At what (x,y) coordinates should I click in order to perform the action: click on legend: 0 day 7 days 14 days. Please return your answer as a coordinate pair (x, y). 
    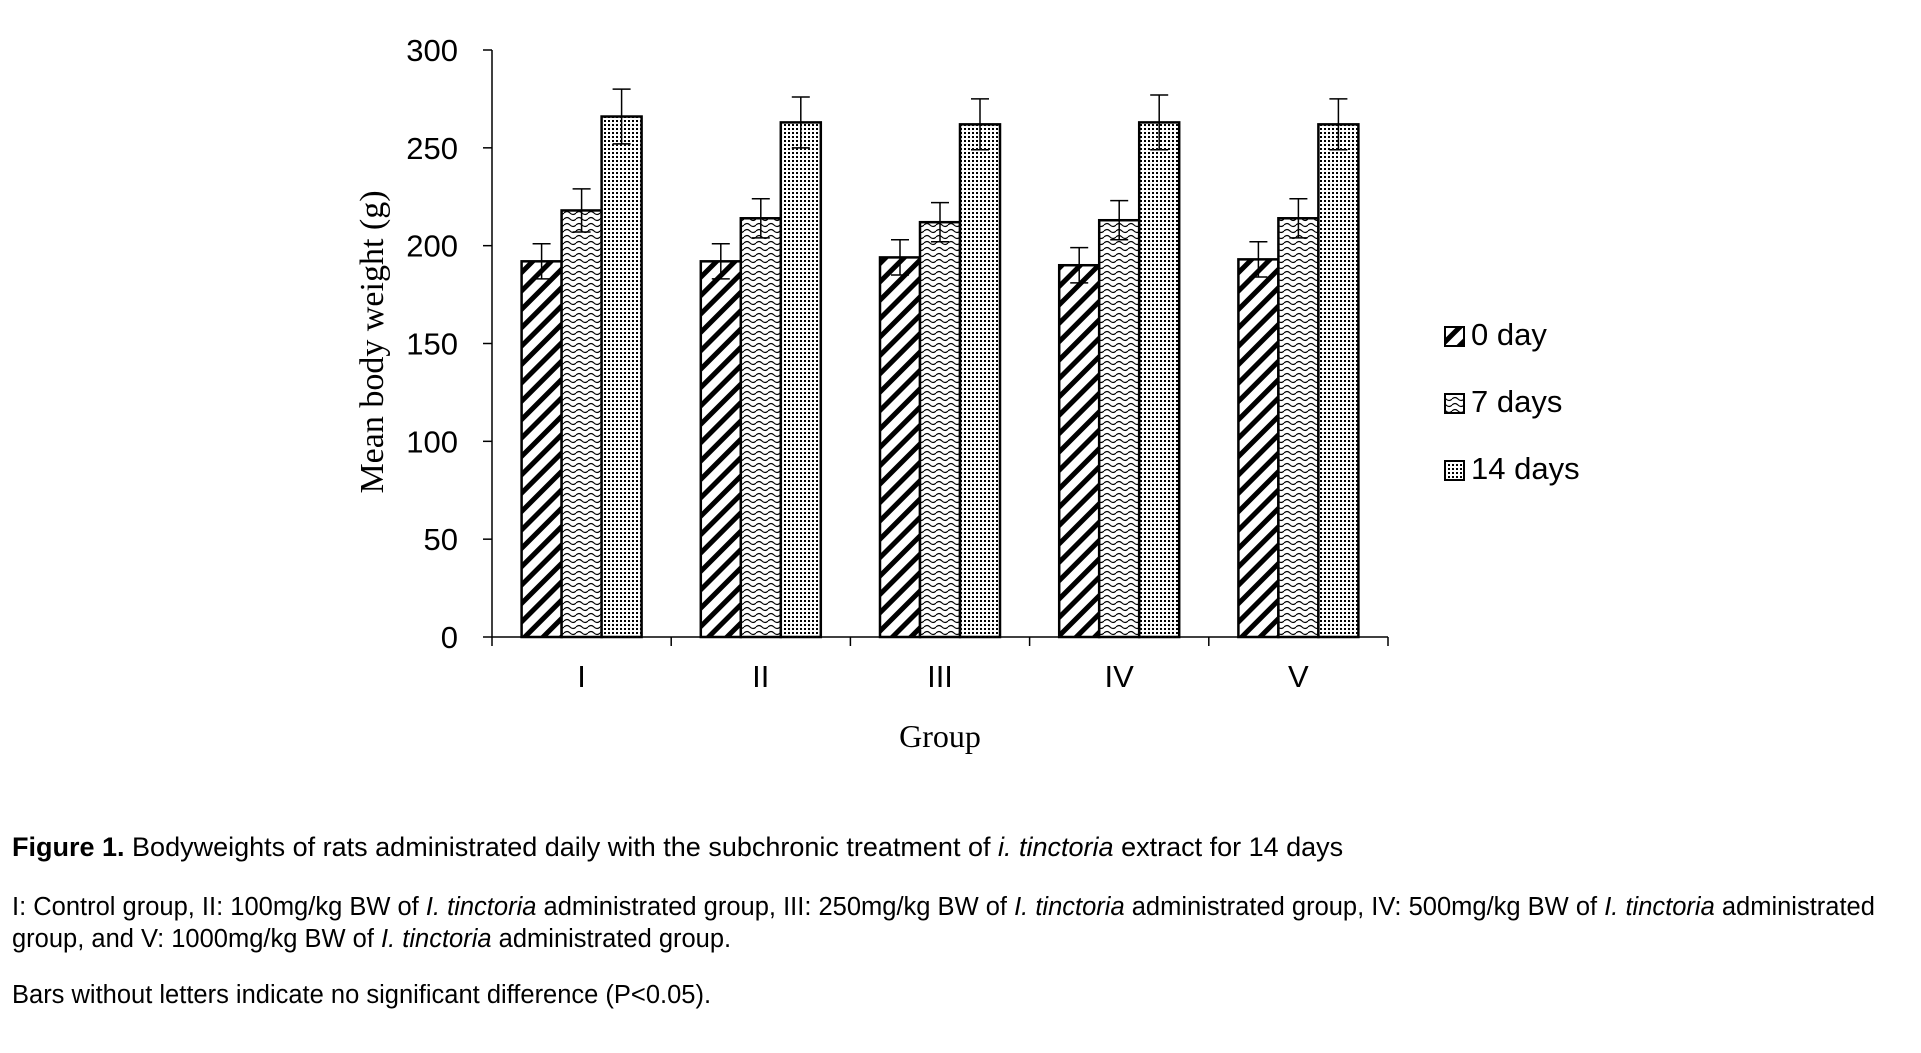
    Looking at the image, I should click on (1512, 401).